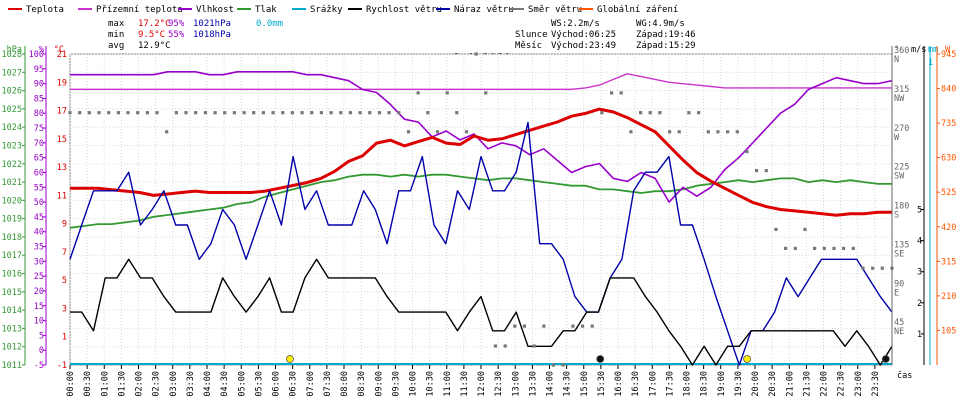 This screenshot has height=400, width=966. Describe the element at coordinates (918, 50) in the screenshot. I see `speed-axis-unit: m/s` at that location.